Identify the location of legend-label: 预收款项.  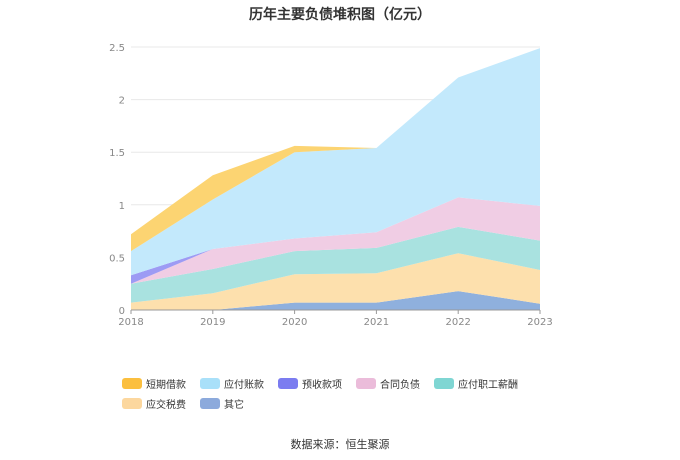
(322, 385).